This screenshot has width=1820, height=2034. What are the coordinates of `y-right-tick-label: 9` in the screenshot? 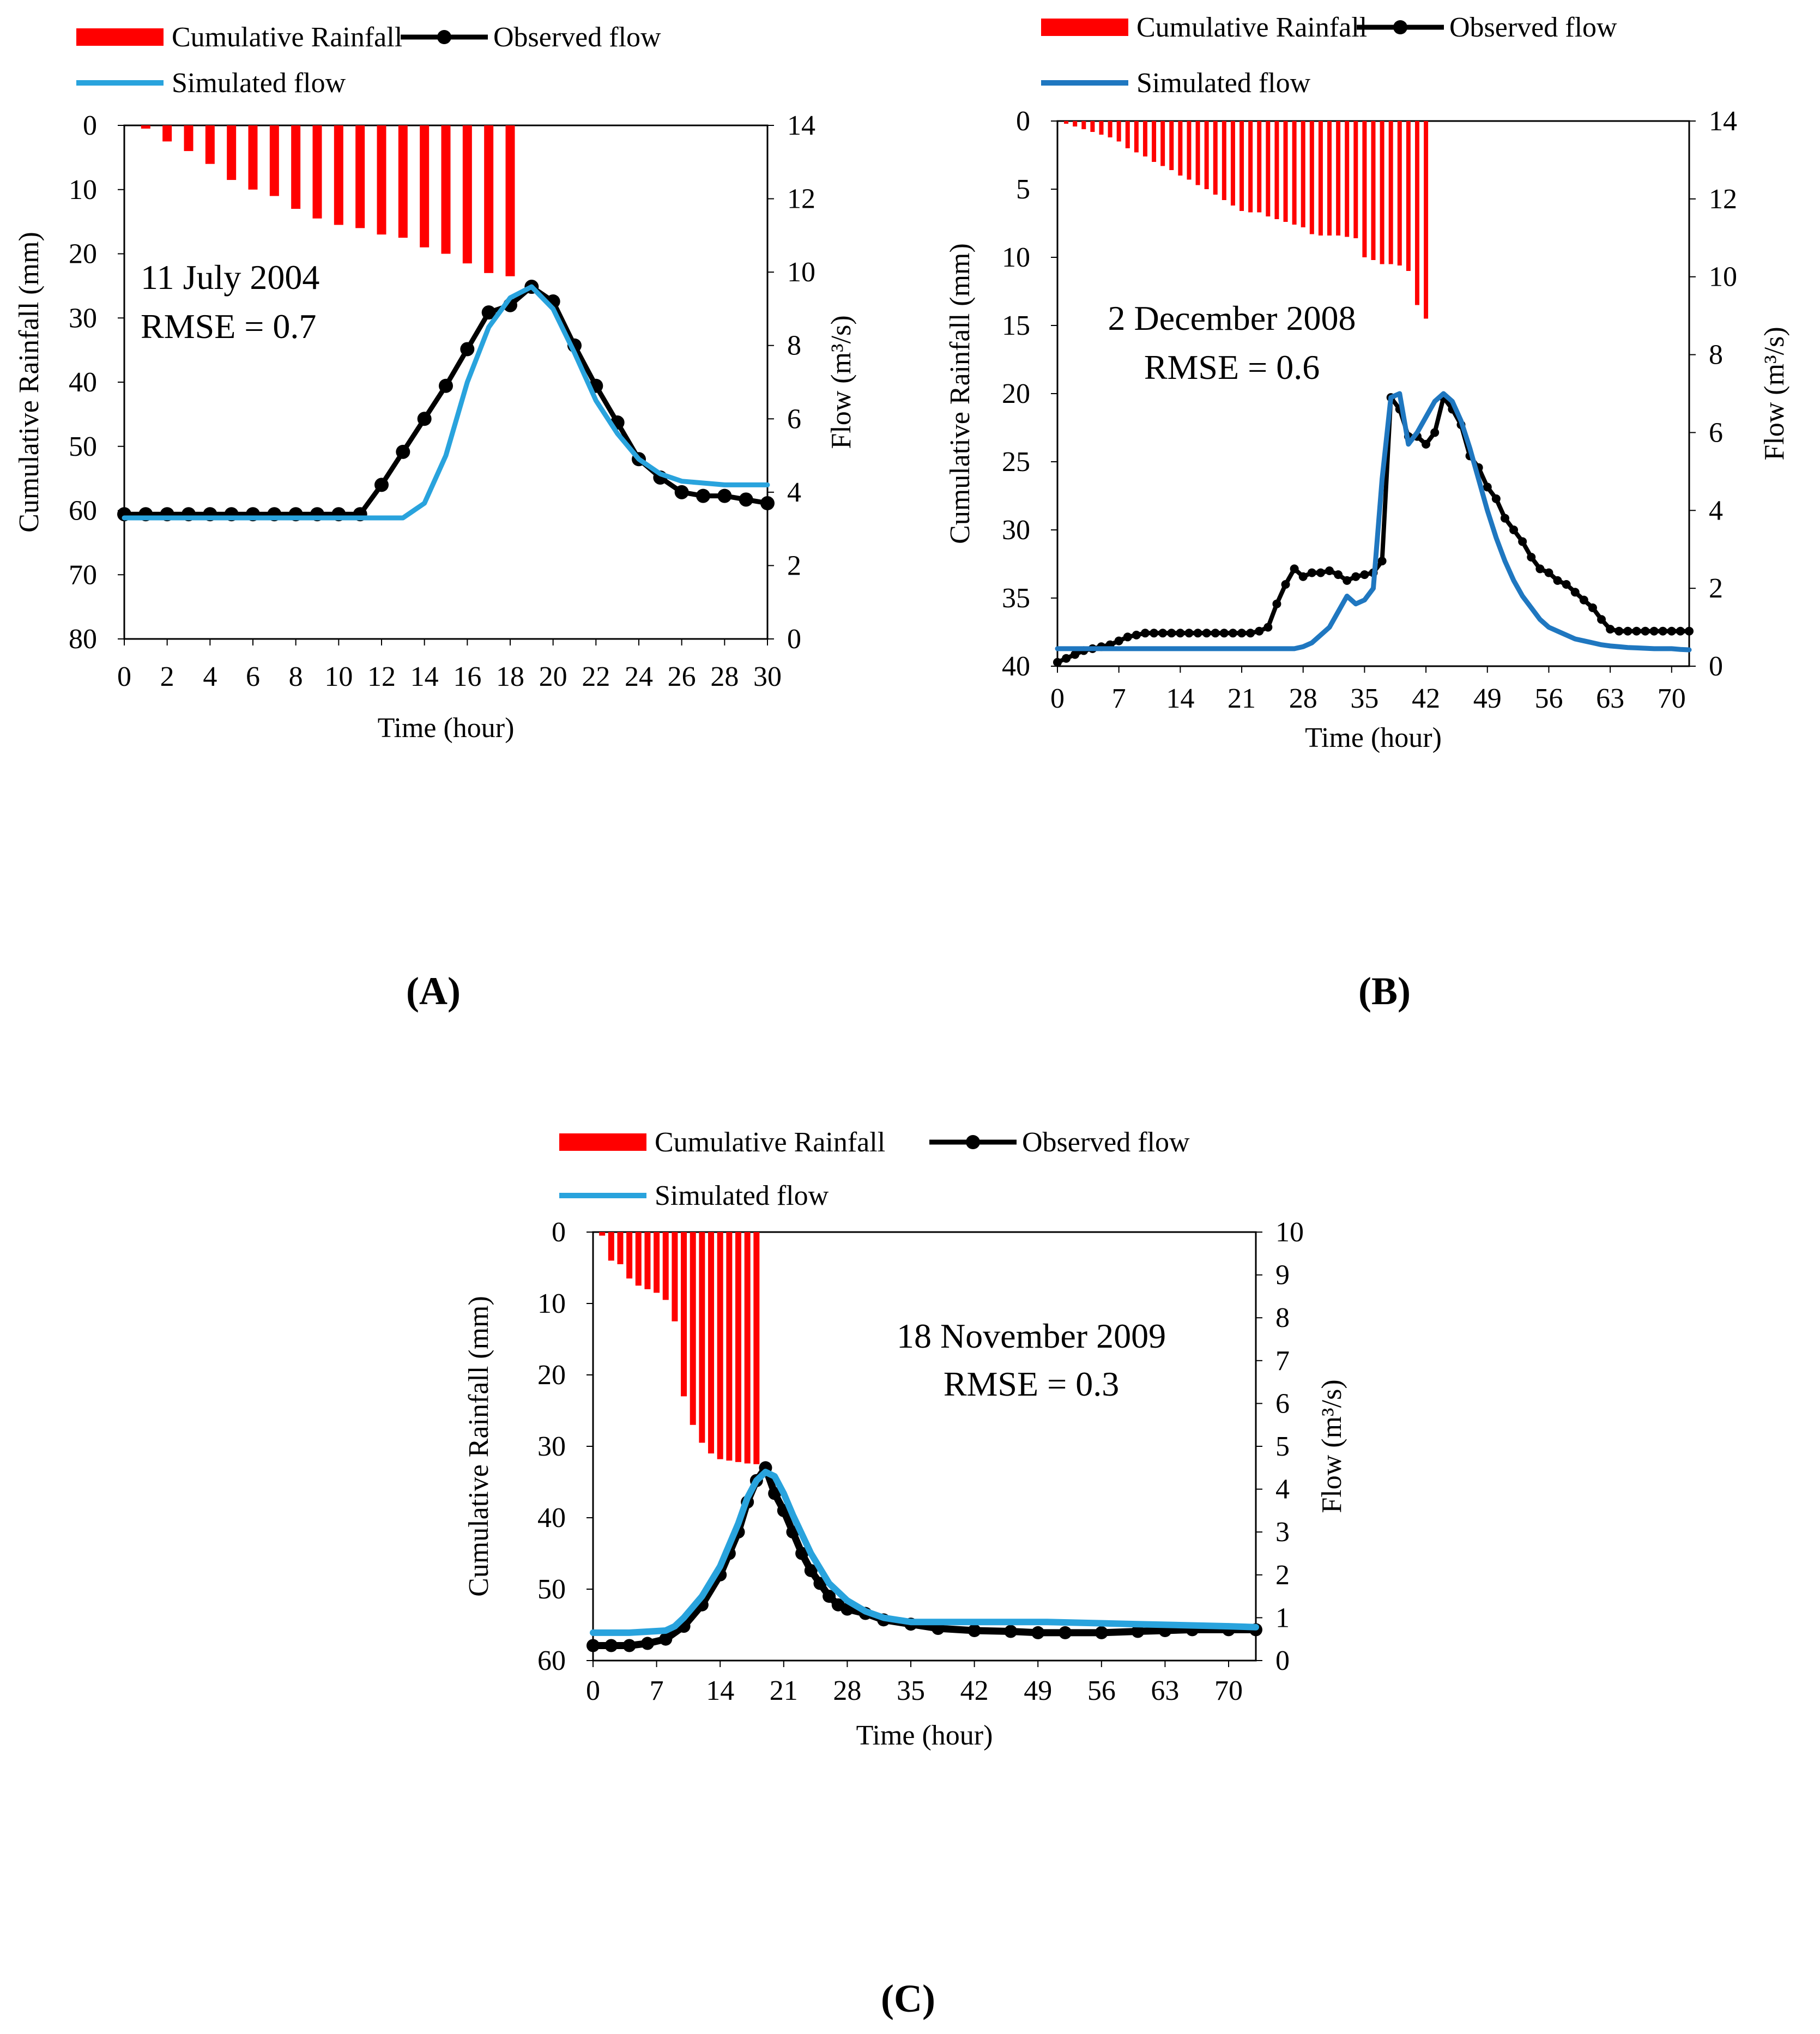 It's located at (1282, 1275).